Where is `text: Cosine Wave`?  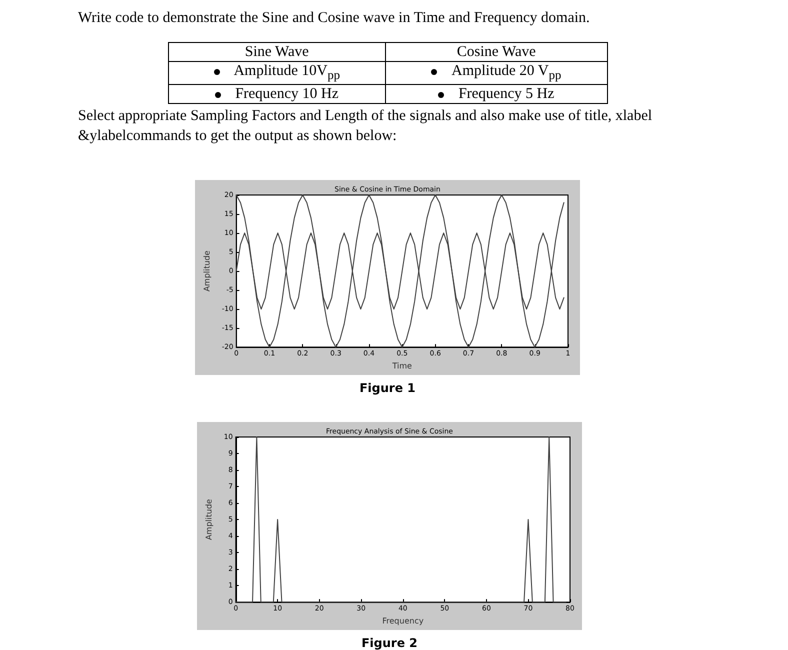
text: Cosine Wave is located at coordinates (496, 52).